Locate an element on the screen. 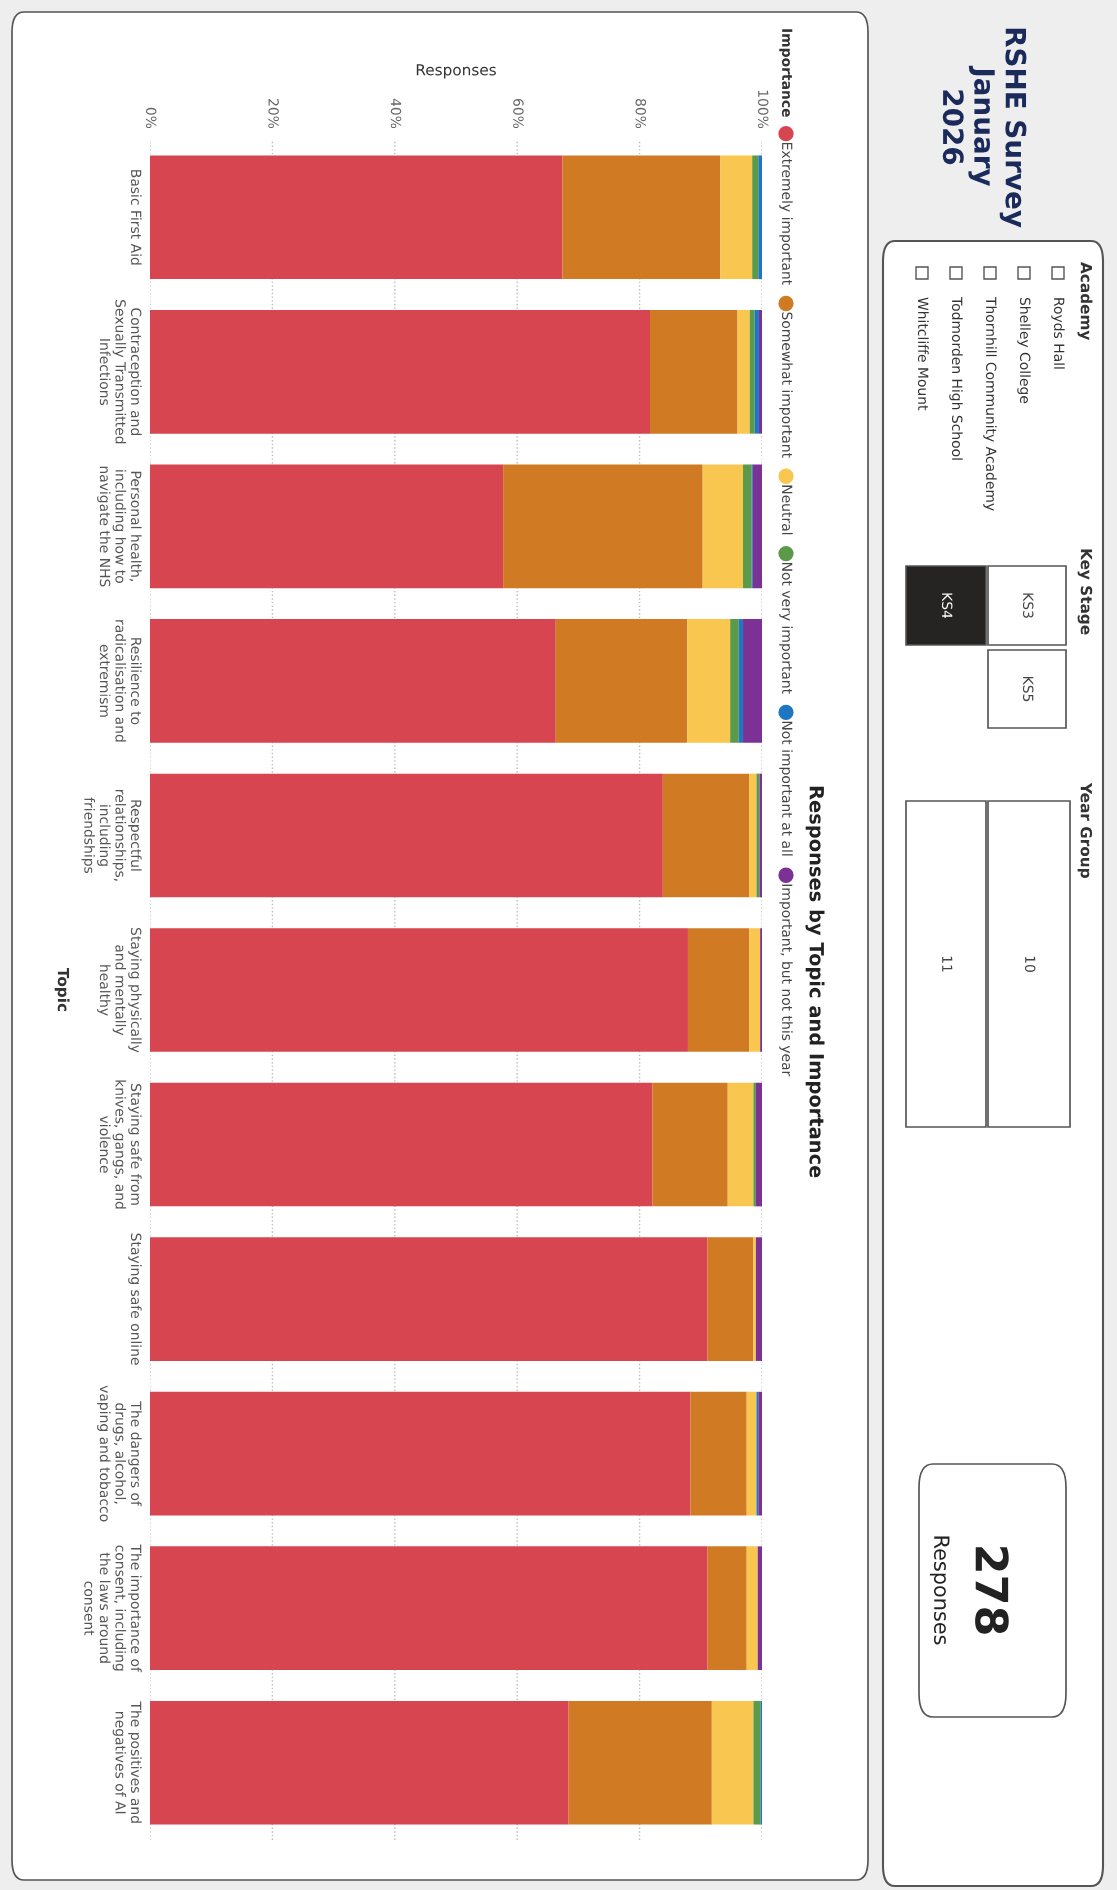 Image resolution: width=1117 pixels, height=1890 pixels. text: KS3 is located at coordinates (1028, 605).